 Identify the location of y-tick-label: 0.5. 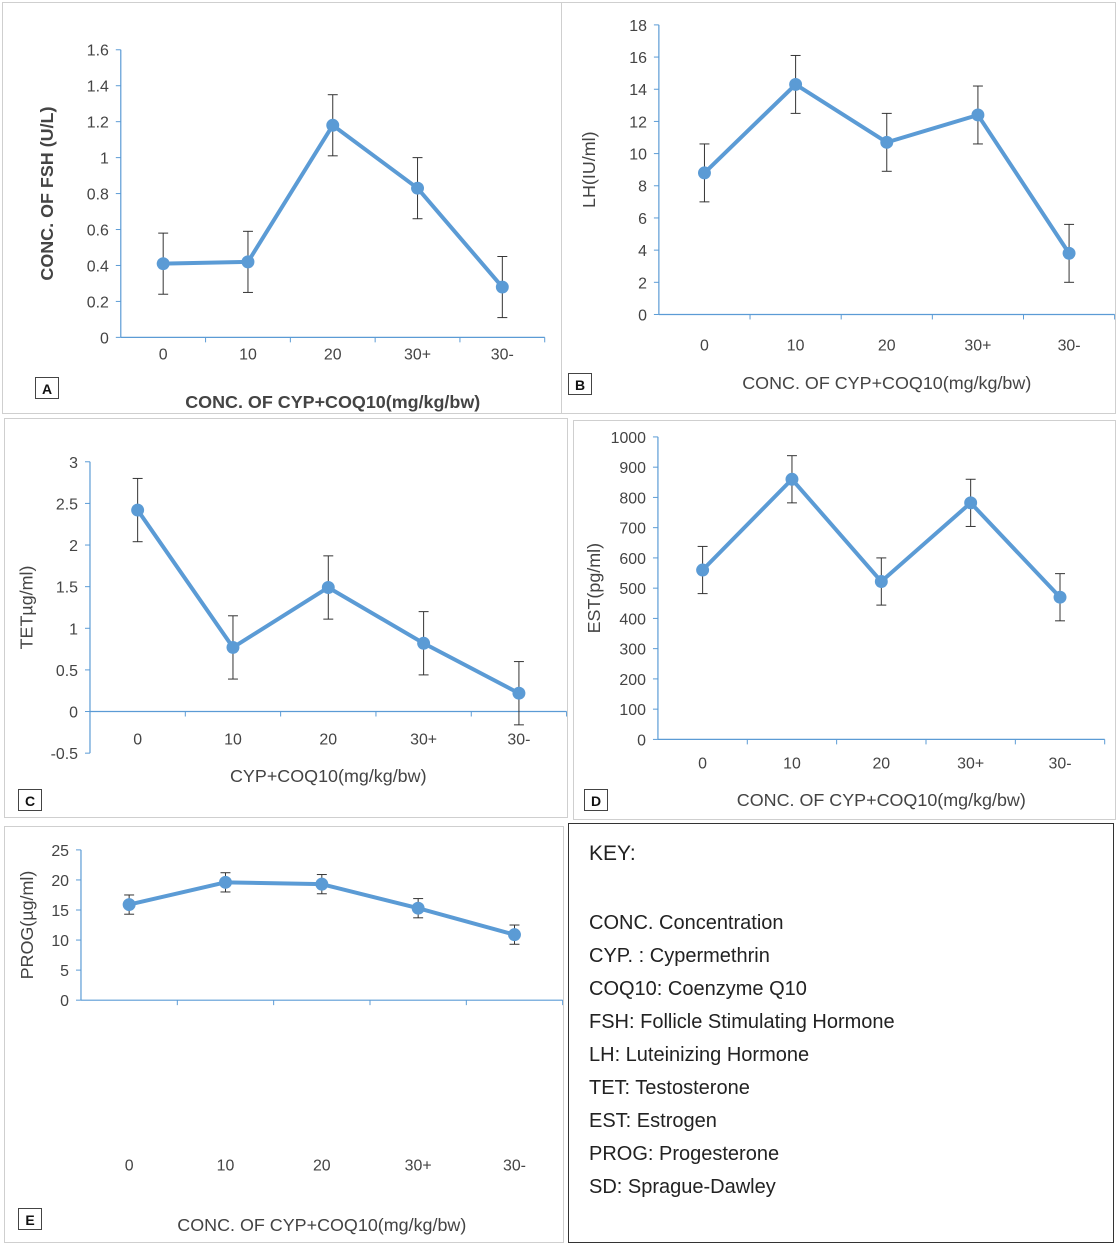
(67, 671).